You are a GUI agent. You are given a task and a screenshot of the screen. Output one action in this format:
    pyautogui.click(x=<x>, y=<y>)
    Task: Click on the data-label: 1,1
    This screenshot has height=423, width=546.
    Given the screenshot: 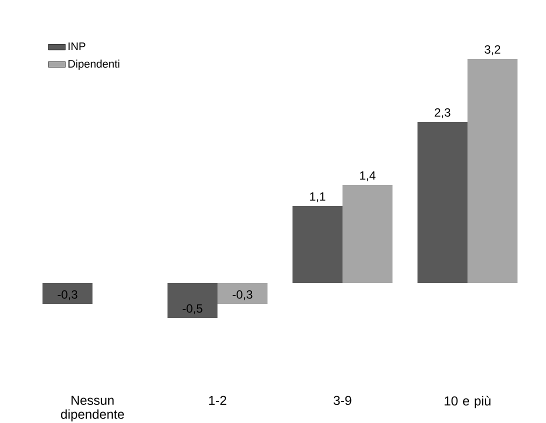 What is the action you would take?
    pyautogui.click(x=318, y=197)
    